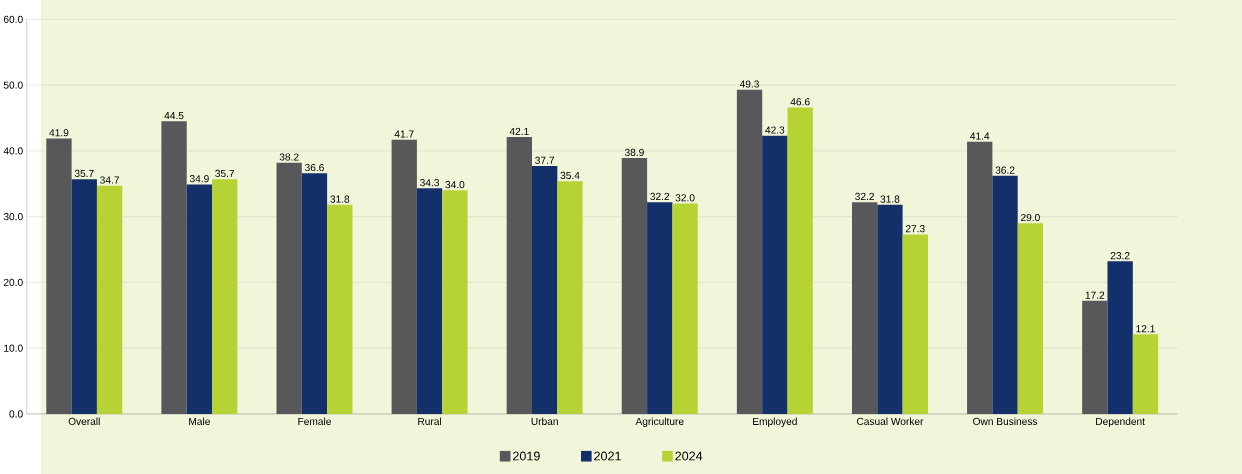 This screenshot has height=474, width=1242. What do you see at coordinates (109, 180) in the screenshot?
I see `data-label: 34.7` at bounding box center [109, 180].